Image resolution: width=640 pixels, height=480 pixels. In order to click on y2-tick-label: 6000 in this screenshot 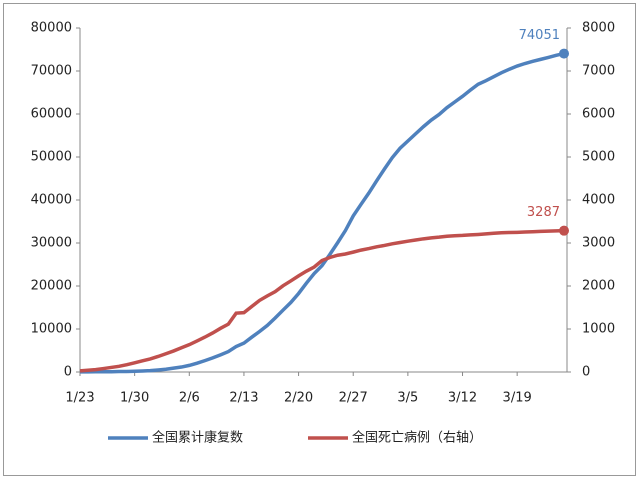, I will do `click(598, 114)`.